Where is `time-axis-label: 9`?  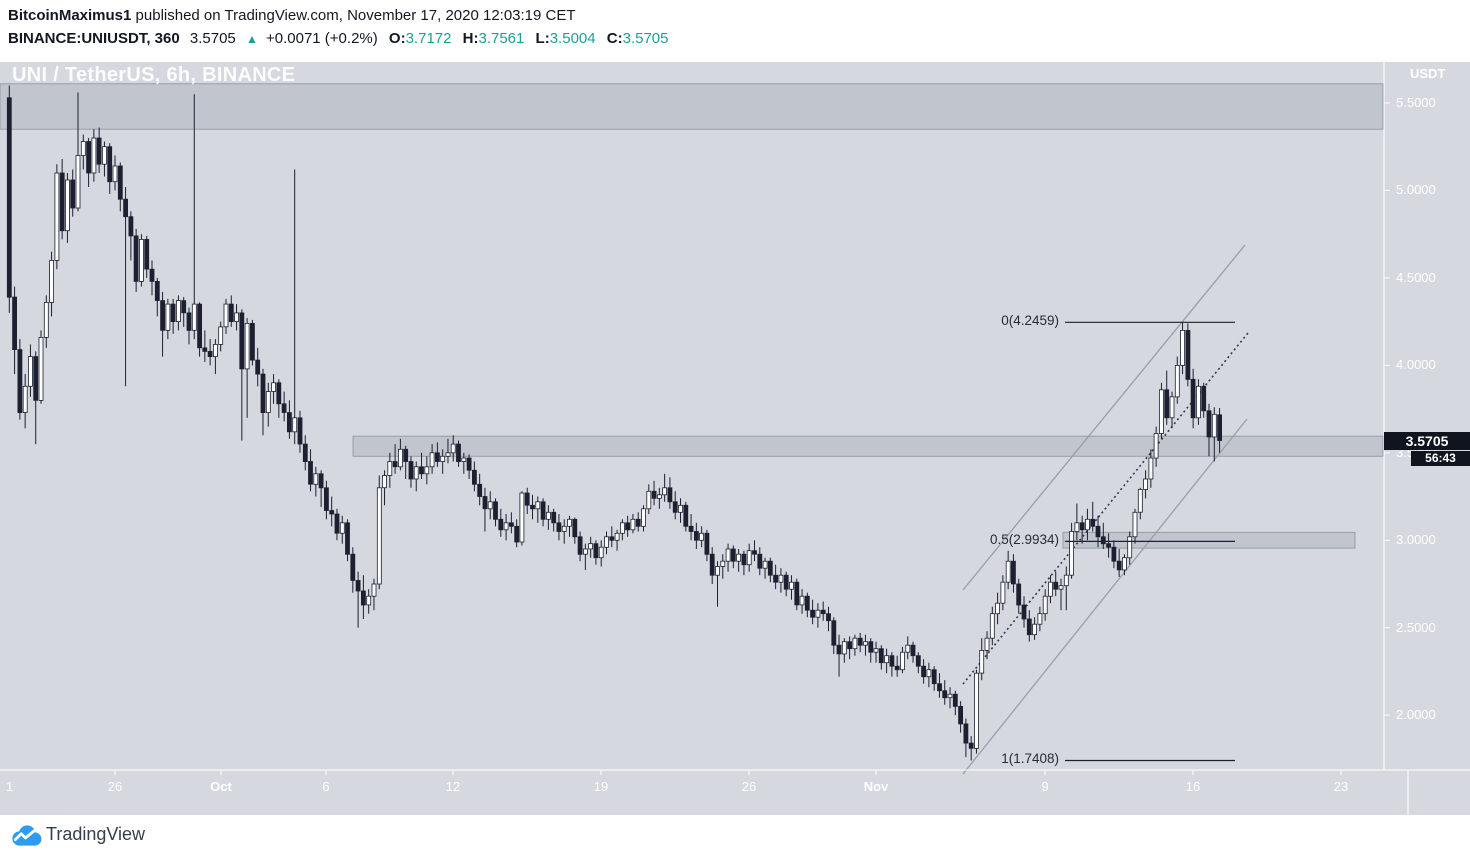 time-axis-label: 9 is located at coordinates (1045, 786).